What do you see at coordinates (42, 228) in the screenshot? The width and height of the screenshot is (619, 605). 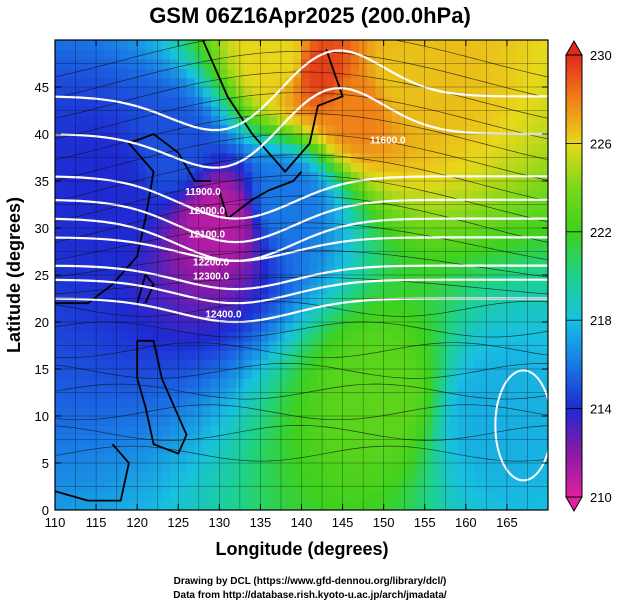 I see `y-tick-label: 30` at bounding box center [42, 228].